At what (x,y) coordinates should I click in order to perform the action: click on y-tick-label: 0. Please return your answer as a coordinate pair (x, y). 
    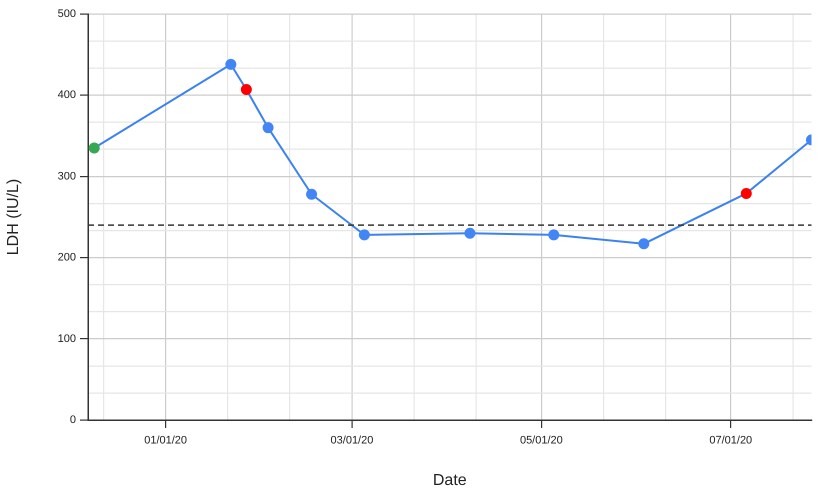
    Looking at the image, I should click on (73, 420).